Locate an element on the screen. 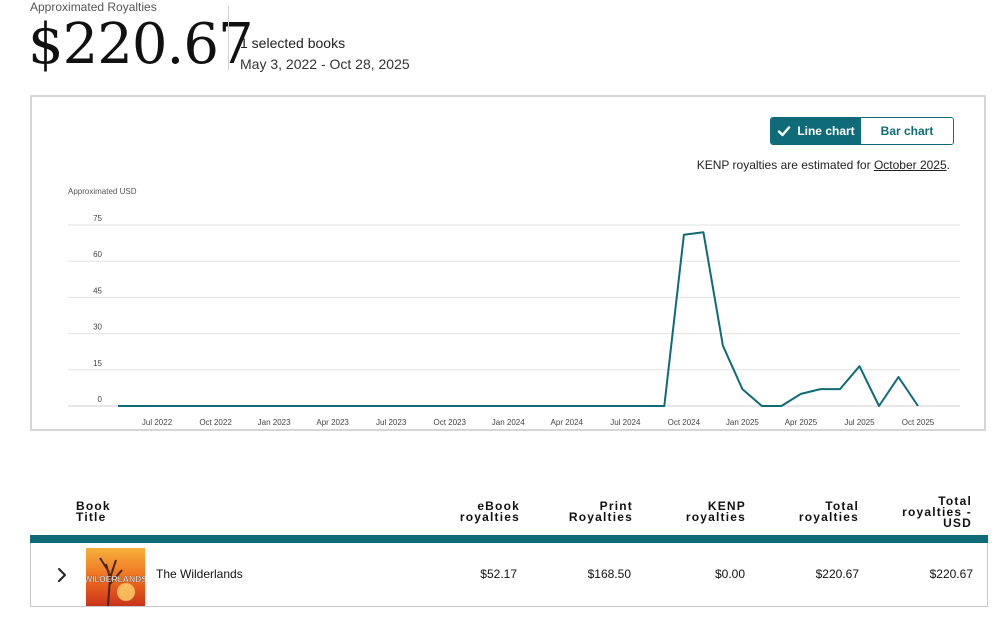 The height and width of the screenshot is (624, 1000). book-cover-image: WILDERLANDS is located at coordinates (115, 577).